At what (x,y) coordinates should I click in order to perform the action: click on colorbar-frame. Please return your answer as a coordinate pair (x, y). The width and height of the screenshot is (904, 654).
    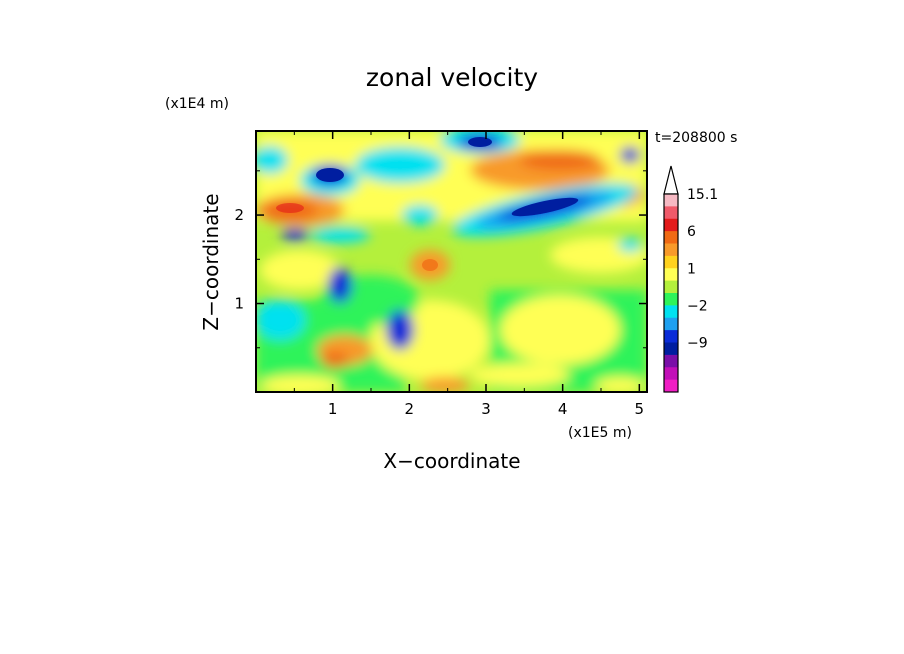
    Looking at the image, I should click on (671, 293).